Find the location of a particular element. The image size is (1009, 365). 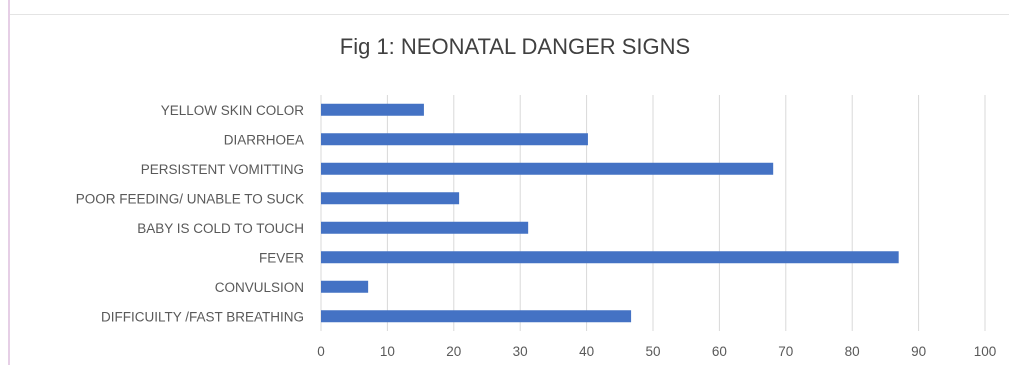

category-label: FEVER is located at coordinates (281, 257).